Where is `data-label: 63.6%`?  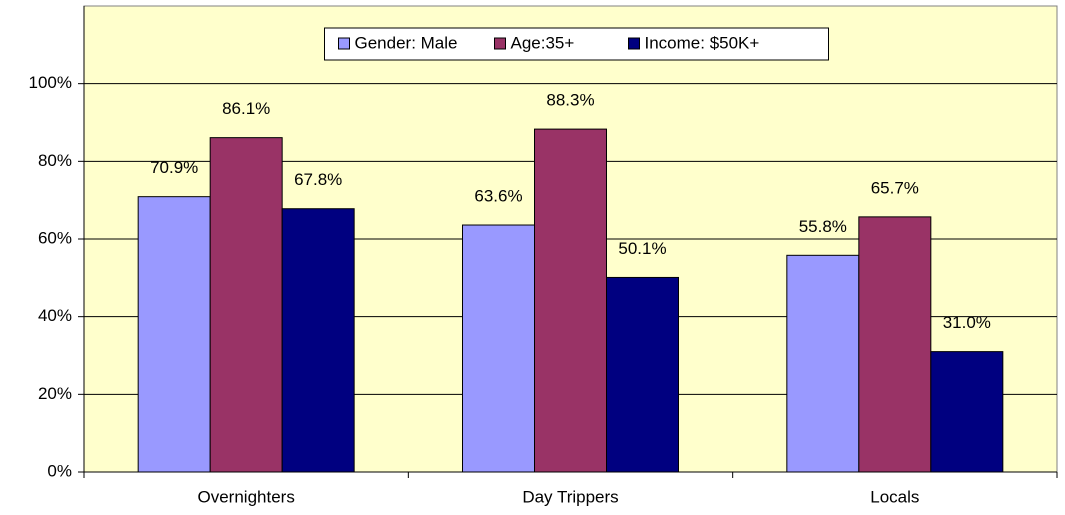
data-label: 63.6% is located at coordinates (498, 196).